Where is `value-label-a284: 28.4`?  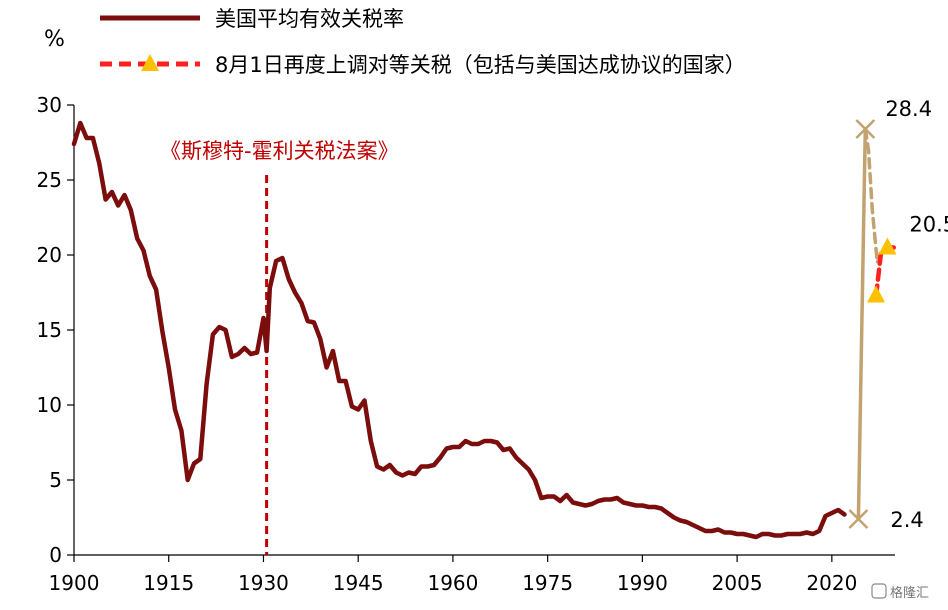 value-label-a284: 28.4 is located at coordinates (908, 109).